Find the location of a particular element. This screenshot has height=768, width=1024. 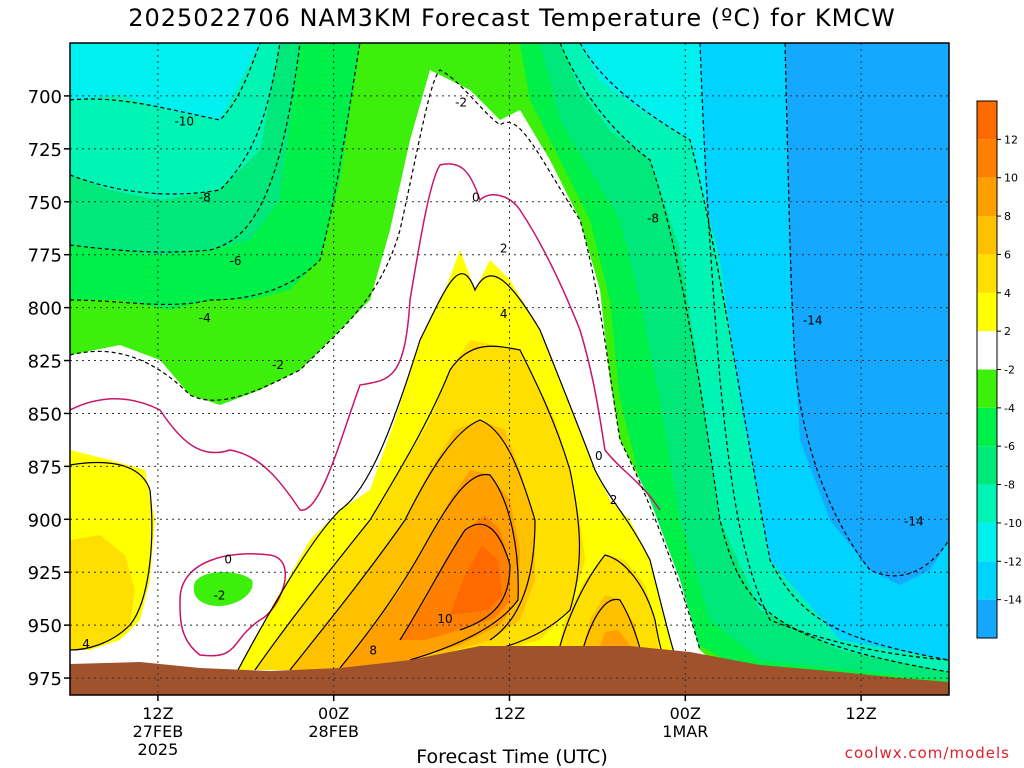

y-tick-label: 900 is located at coordinates (45, 520).